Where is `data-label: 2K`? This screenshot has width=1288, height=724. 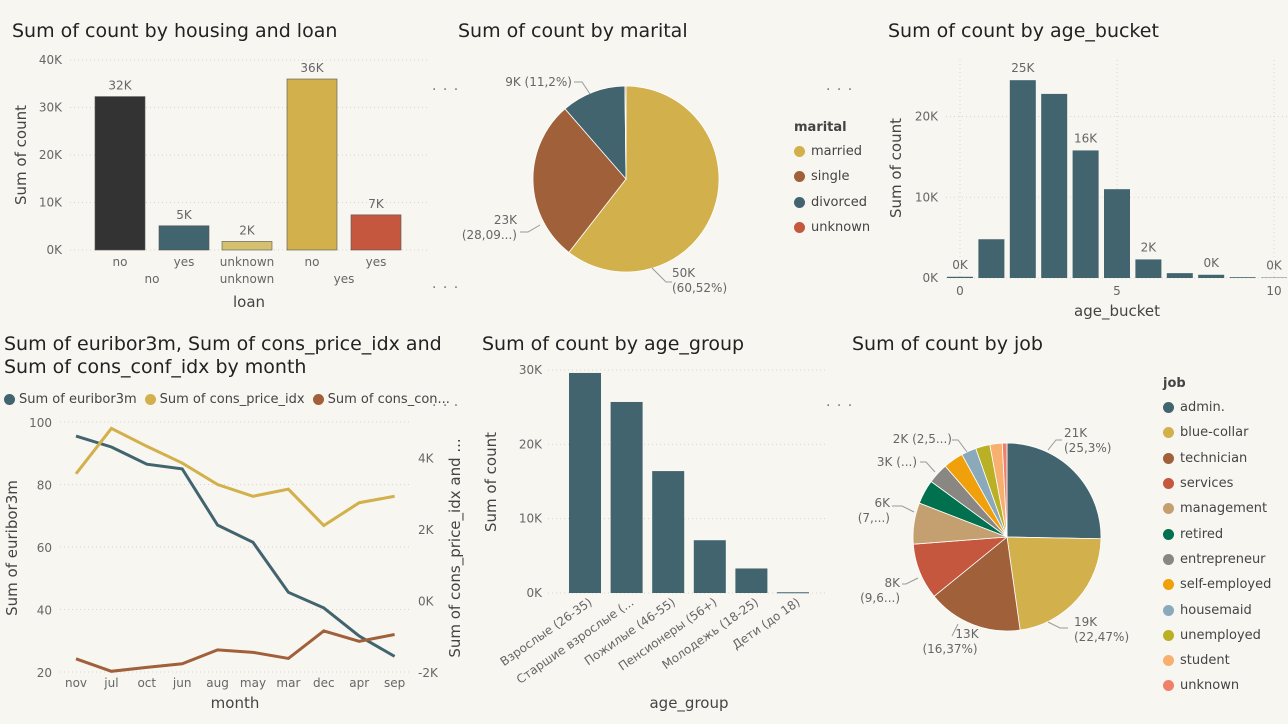
data-label: 2K is located at coordinates (247, 230).